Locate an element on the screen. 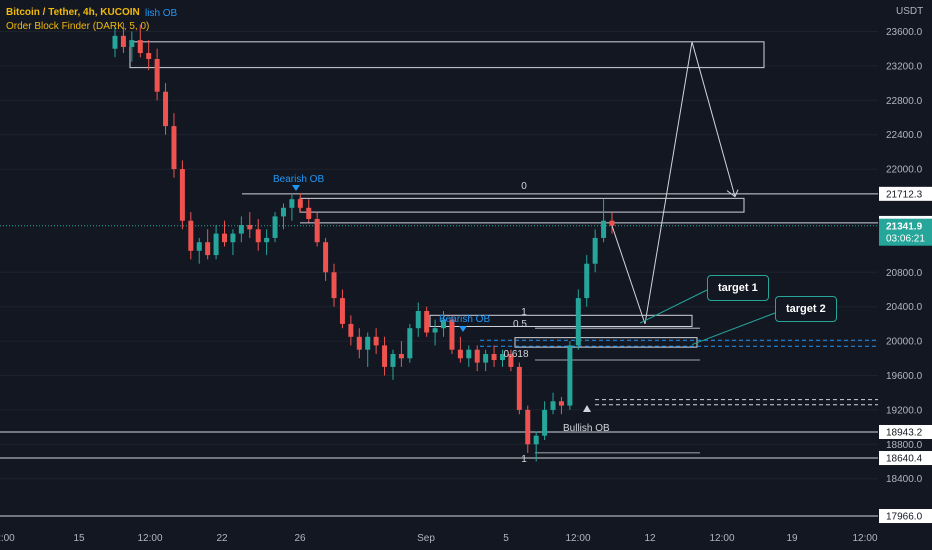  time-tick-label: Sep is located at coordinates (426, 538).